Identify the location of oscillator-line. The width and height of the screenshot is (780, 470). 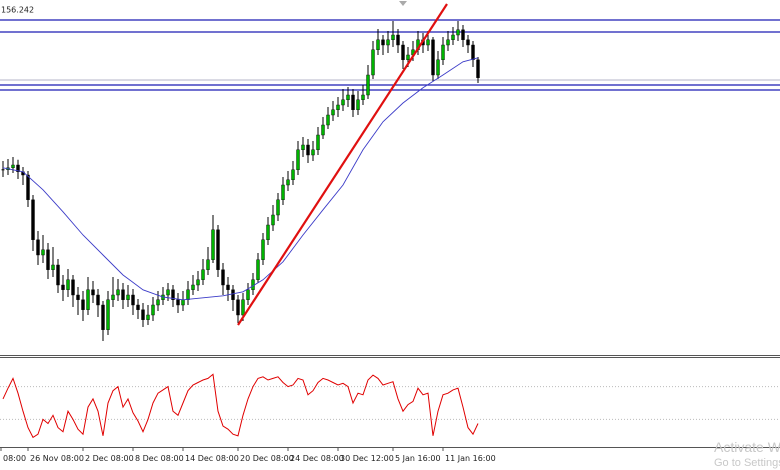
(240, 406).